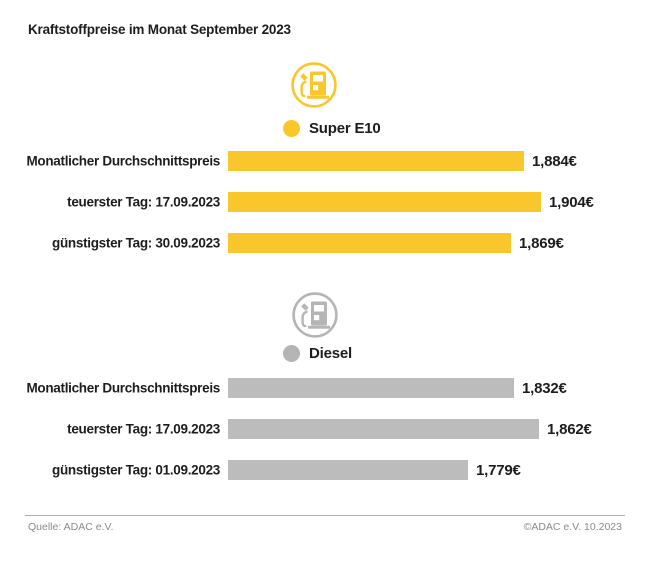 This screenshot has height=576, width=650. What do you see at coordinates (71, 527) in the screenshot?
I see `source-note: Quelle: ADAC e.V.` at bounding box center [71, 527].